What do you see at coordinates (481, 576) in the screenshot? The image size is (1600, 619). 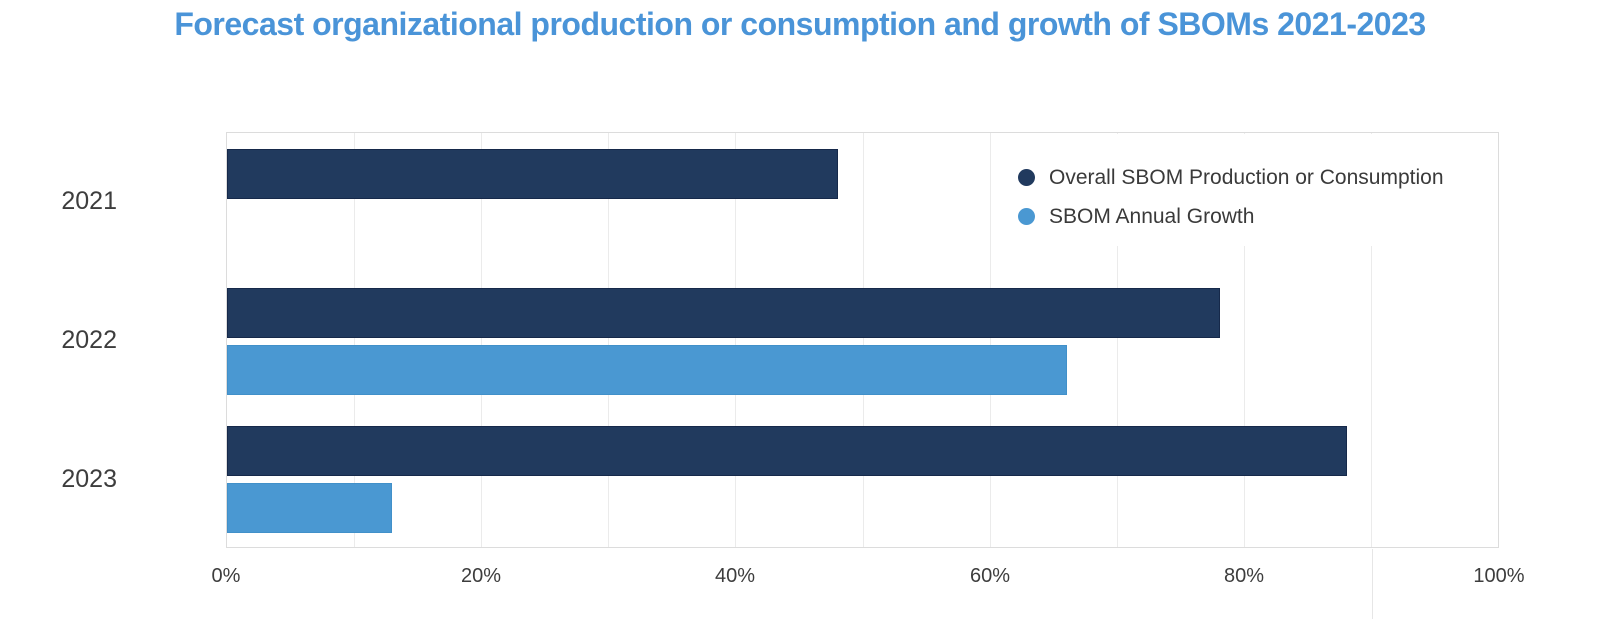 I see `x-axis-tick-20: 20%` at bounding box center [481, 576].